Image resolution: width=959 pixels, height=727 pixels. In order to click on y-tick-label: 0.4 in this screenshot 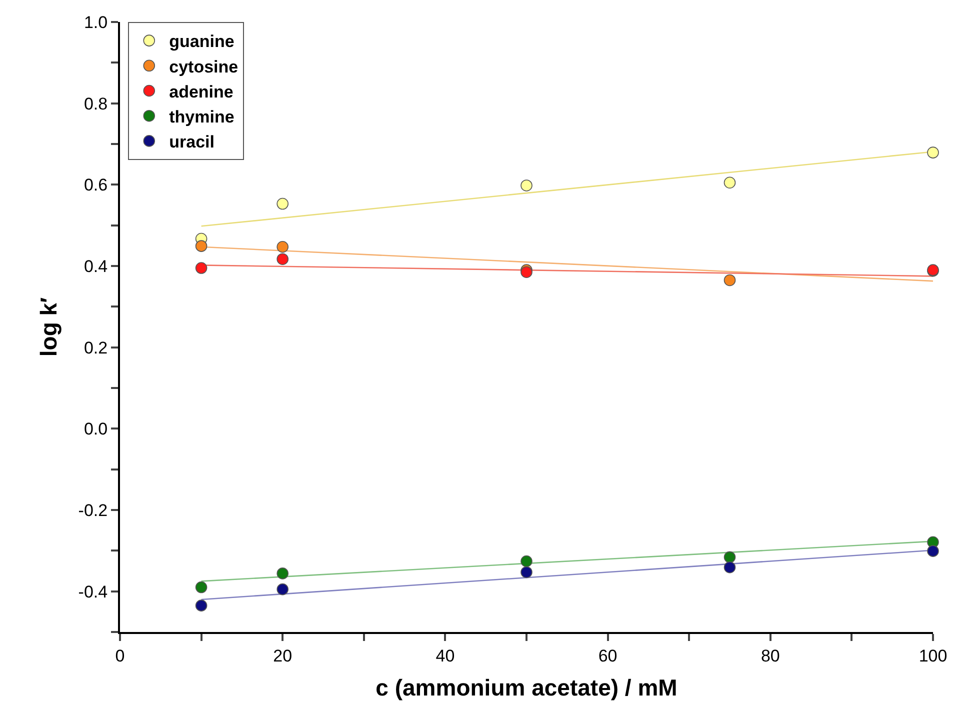, I will do `click(96, 266)`.